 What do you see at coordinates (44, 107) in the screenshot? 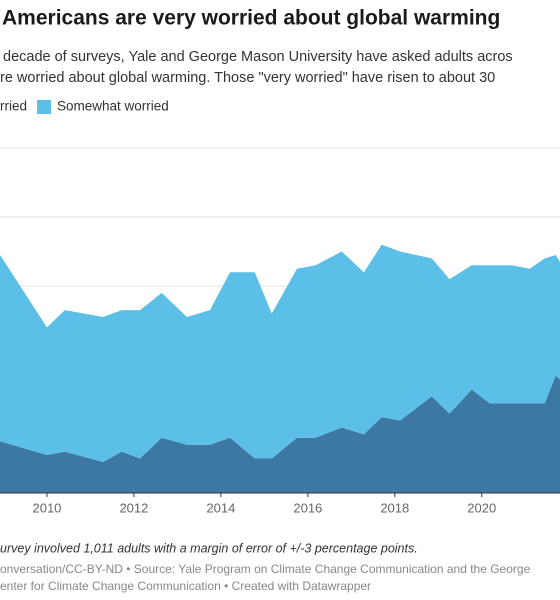
I see `legend-swatch` at bounding box center [44, 107].